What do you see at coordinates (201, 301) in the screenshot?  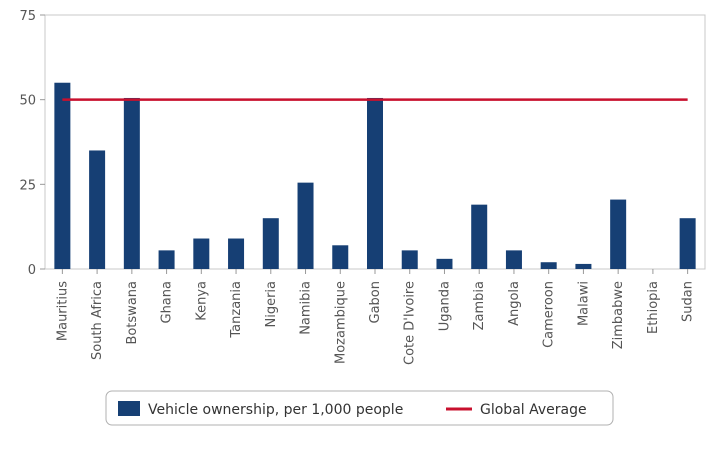 I see `x-label-kenya: Kenya` at bounding box center [201, 301].